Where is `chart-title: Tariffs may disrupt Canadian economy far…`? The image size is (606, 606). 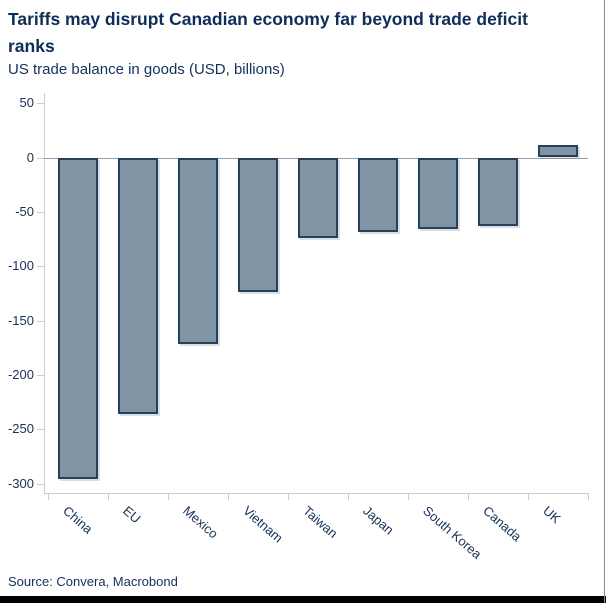 chart-title: Tariffs may disrupt Canadian economy far… is located at coordinates (268, 32).